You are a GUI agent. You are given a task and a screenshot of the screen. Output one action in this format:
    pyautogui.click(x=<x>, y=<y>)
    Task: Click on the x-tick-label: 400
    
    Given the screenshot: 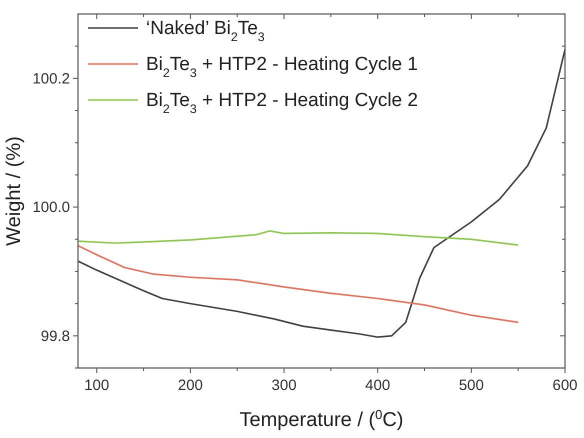 What is the action you would take?
    pyautogui.click(x=377, y=385)
    